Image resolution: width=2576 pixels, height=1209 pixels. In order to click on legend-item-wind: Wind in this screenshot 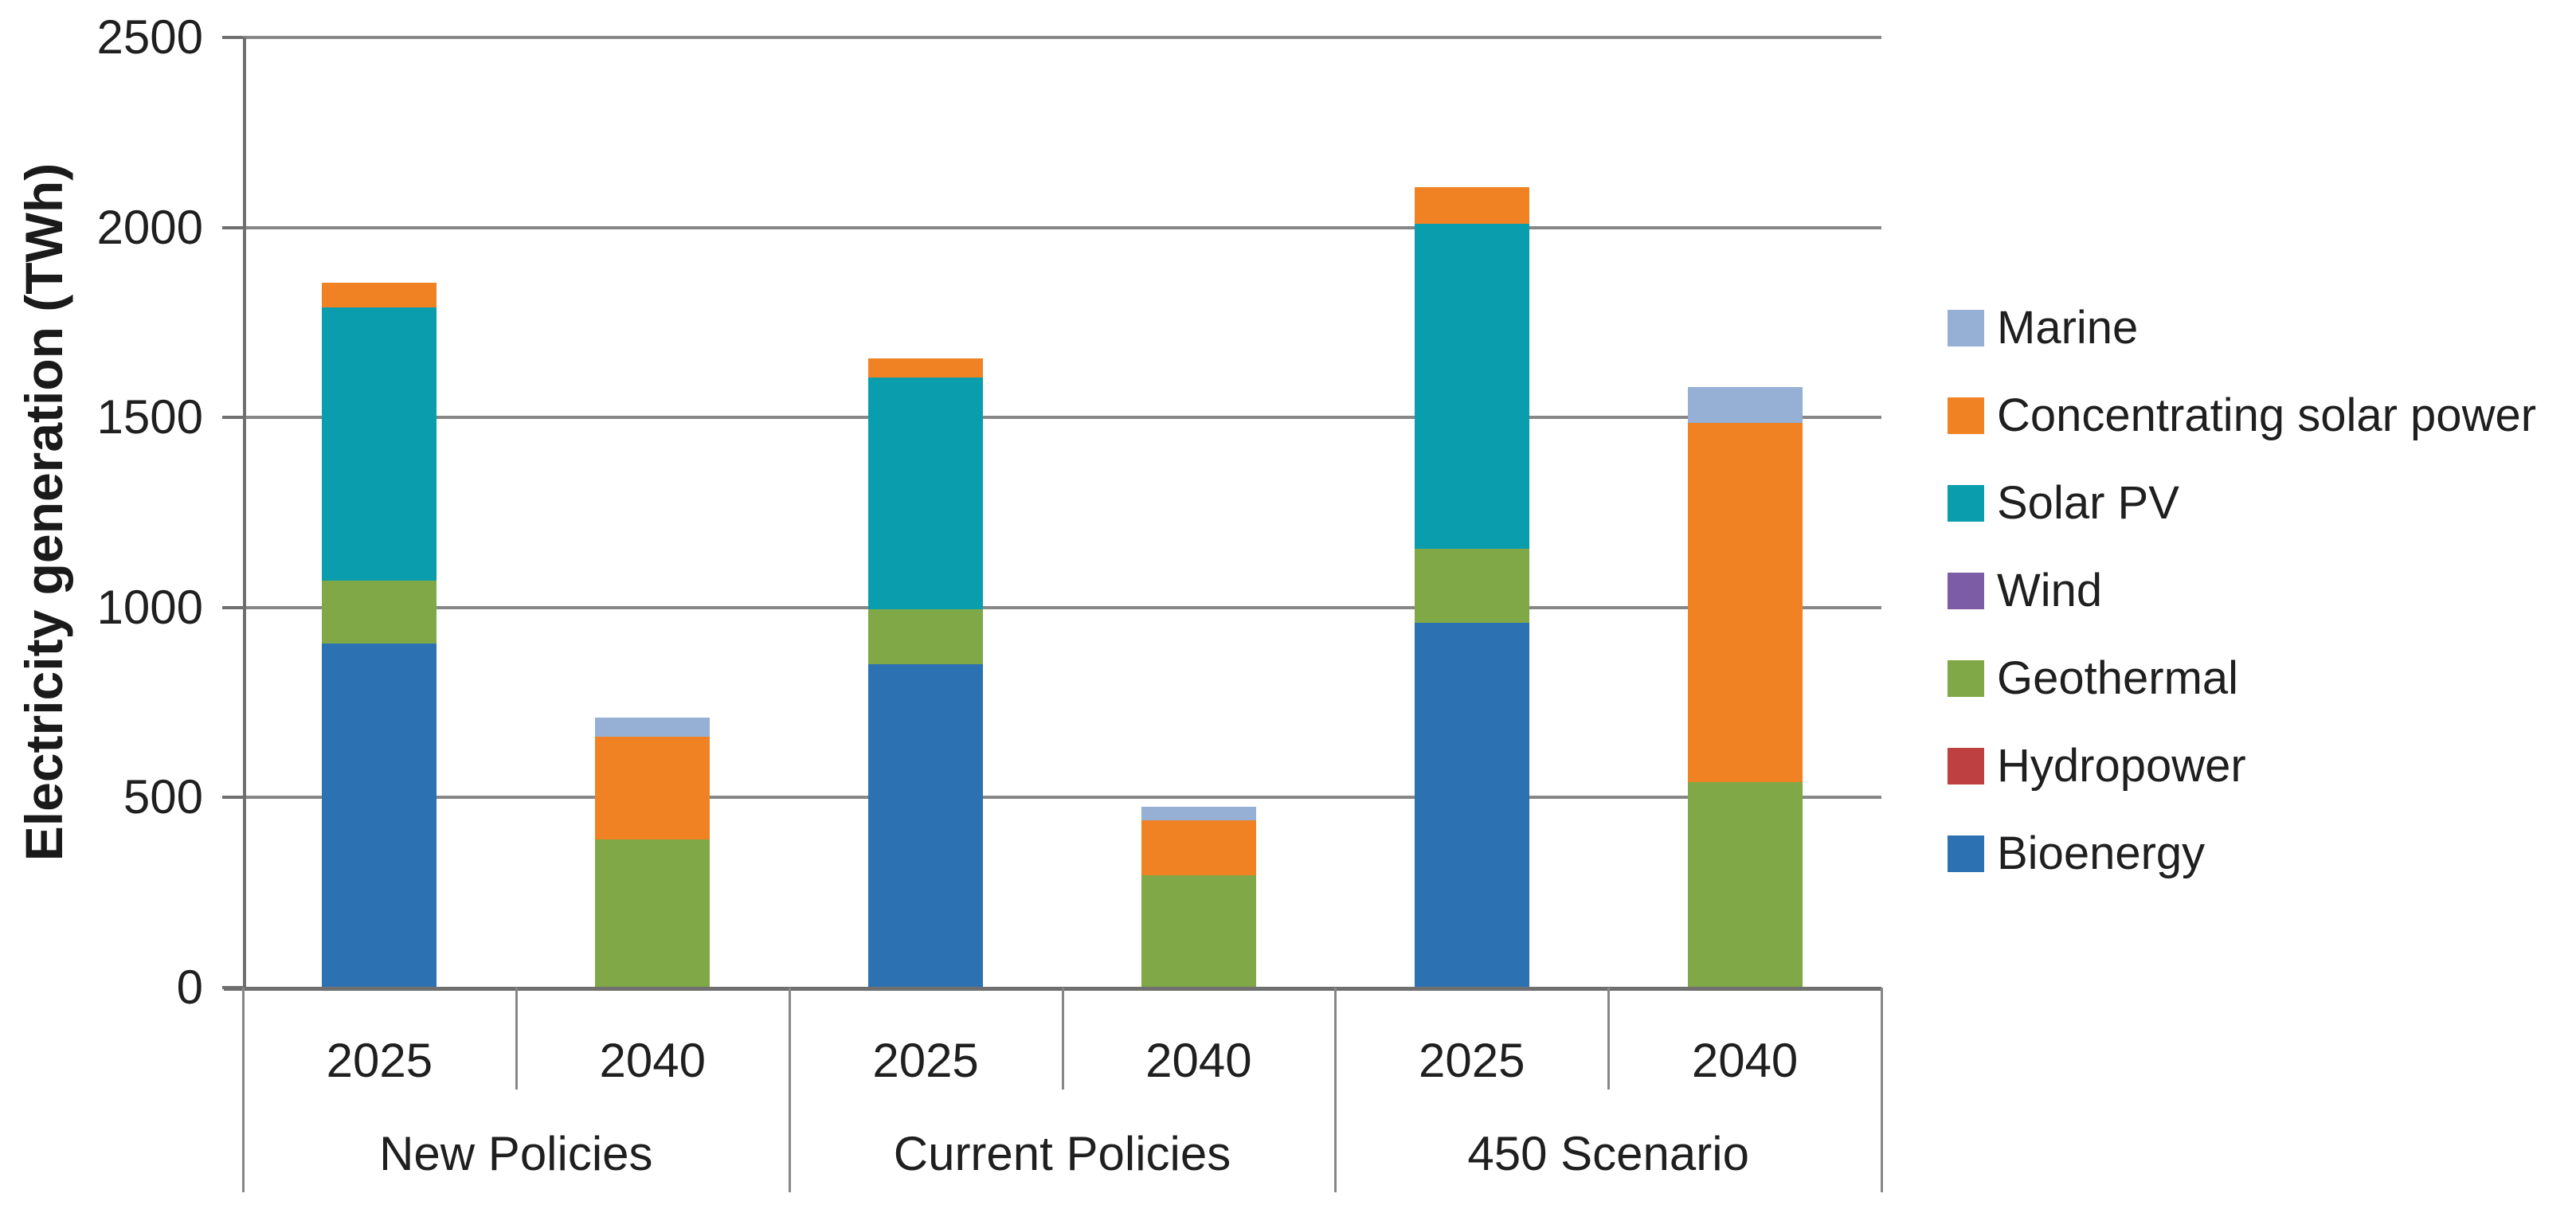, I will do `click(2242, 591)`.